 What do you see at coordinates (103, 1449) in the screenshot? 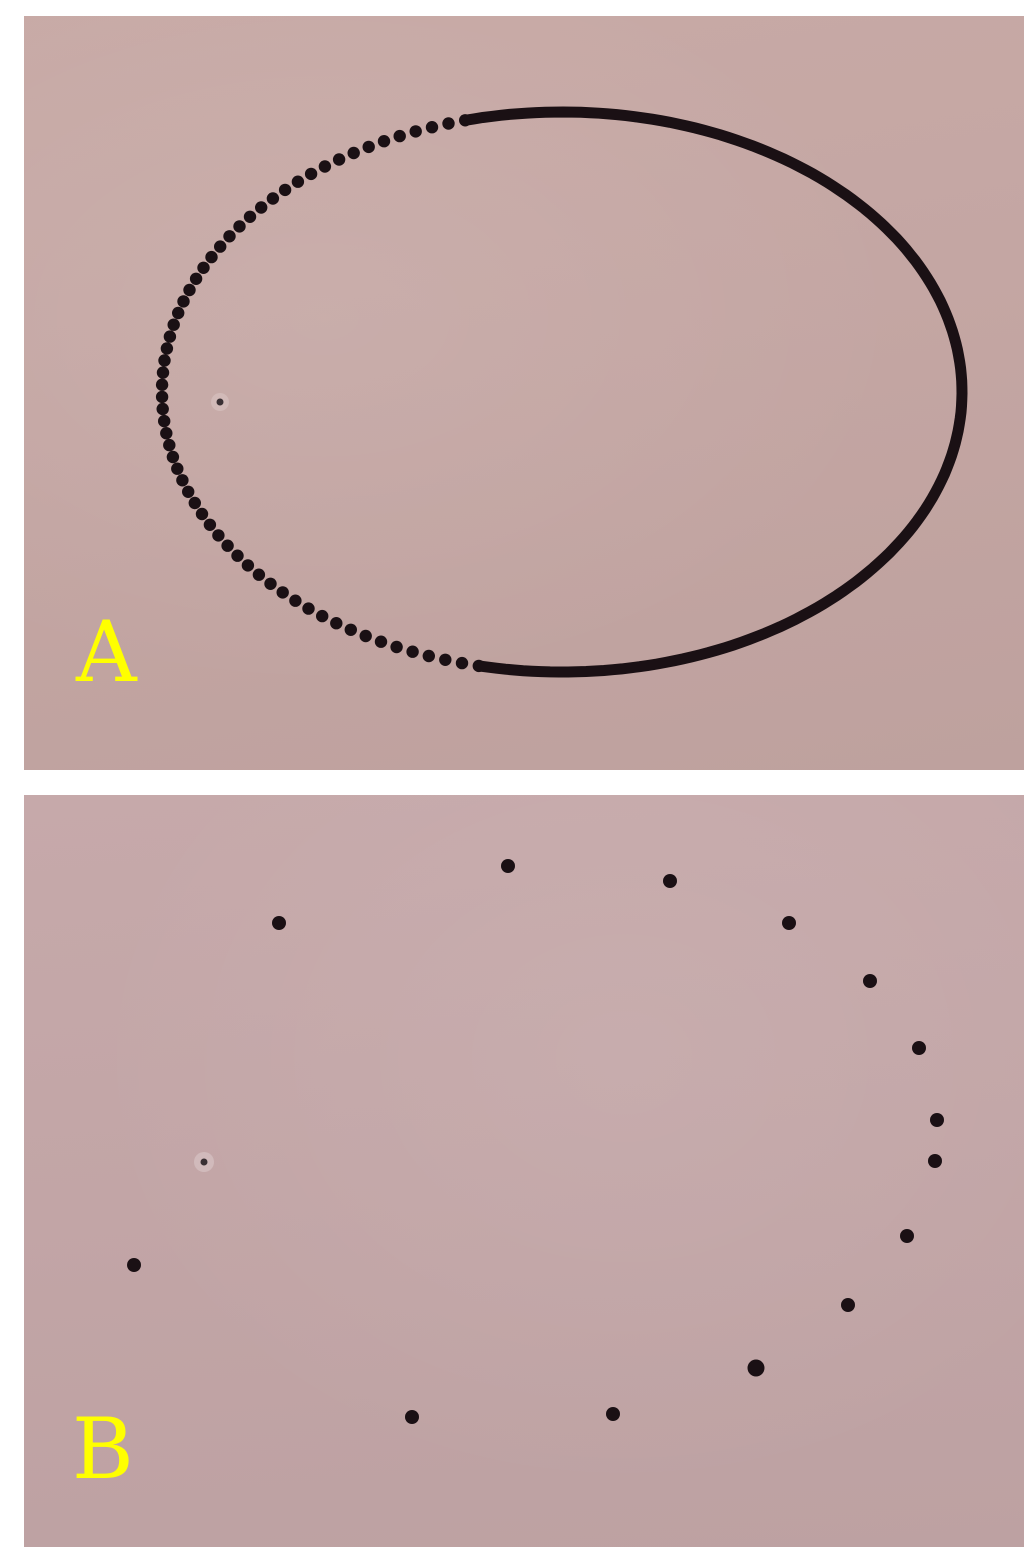
I see `panel-label-b: B` at bounding box center [103, 1449].